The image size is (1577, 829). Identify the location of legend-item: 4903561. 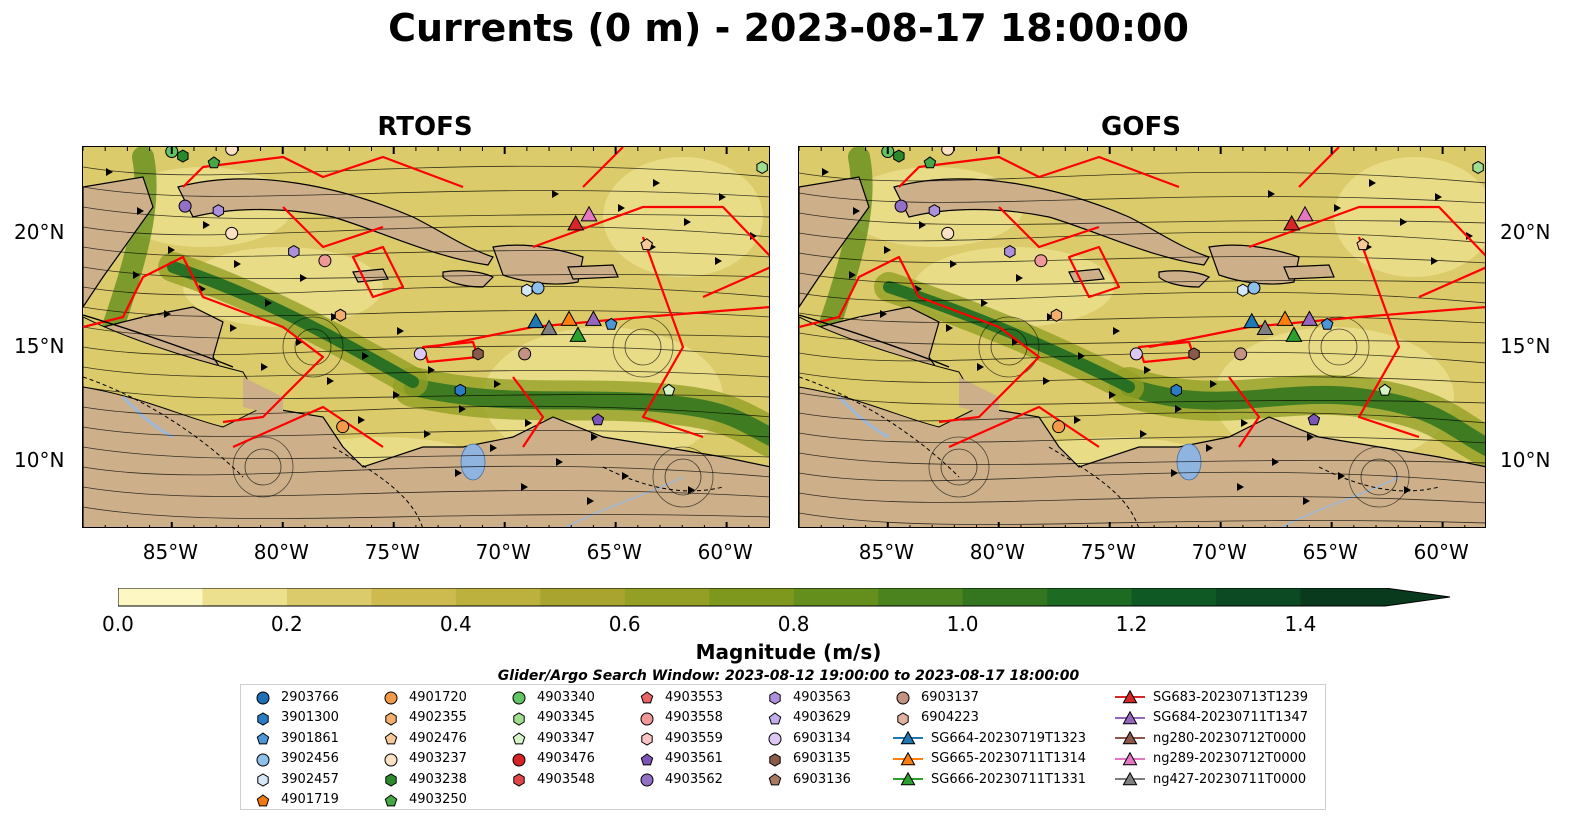
(680, 759).